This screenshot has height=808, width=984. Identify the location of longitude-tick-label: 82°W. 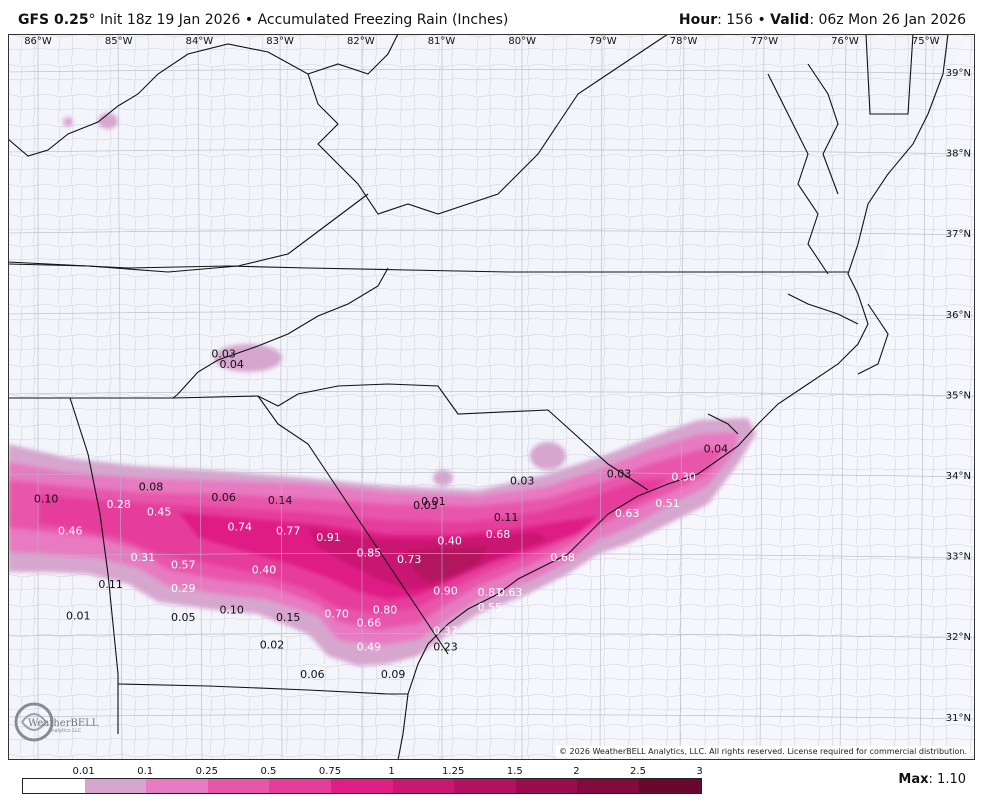
(361, 41).